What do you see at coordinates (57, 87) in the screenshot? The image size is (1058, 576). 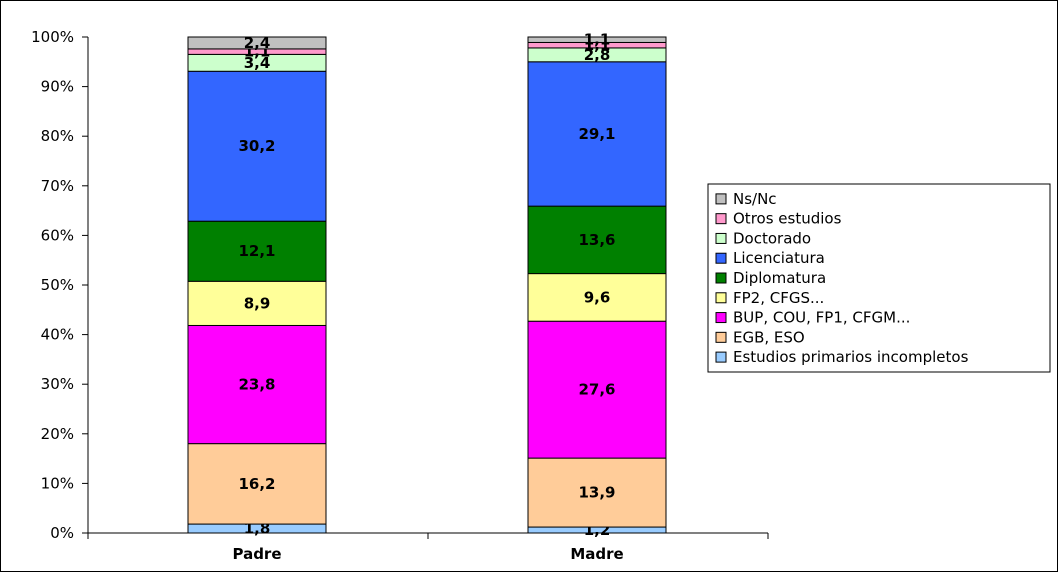 I see `y-tick-label: 90%` at bounding box center [57, 87].